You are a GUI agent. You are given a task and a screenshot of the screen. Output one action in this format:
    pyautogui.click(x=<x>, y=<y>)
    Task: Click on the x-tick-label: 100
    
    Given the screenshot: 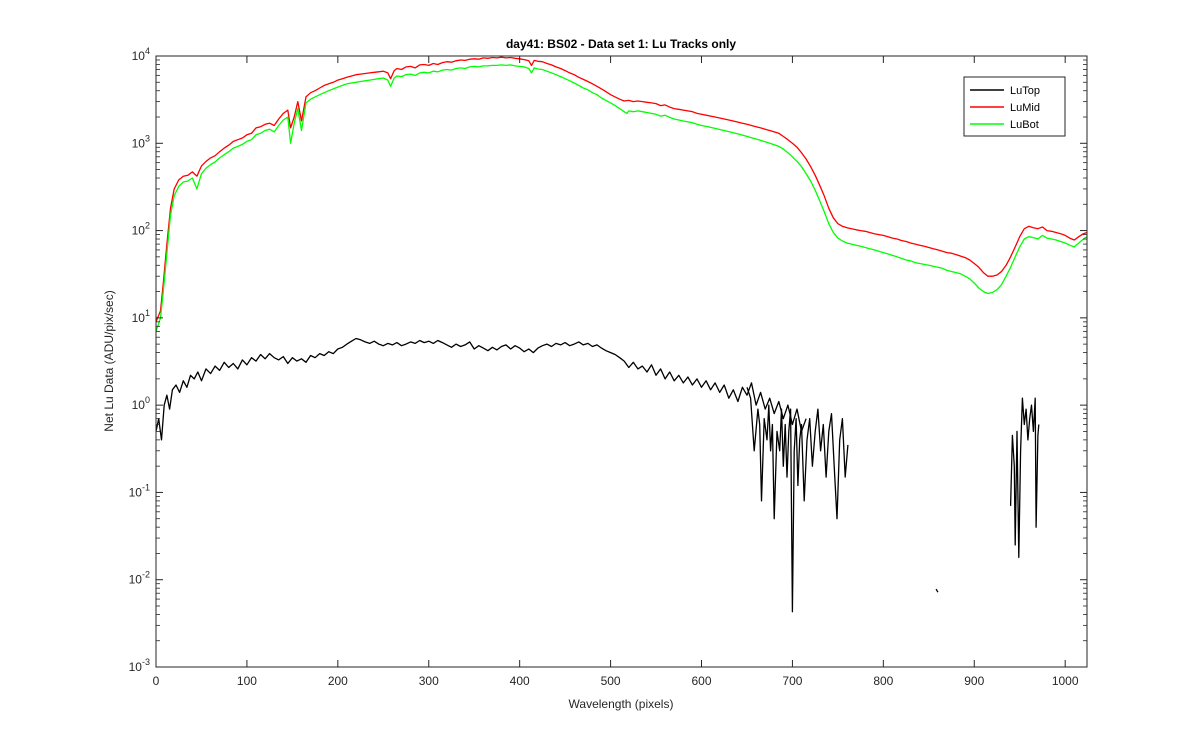 What is the action you would take?
    pyautogui.click(x=247, y=681)
    